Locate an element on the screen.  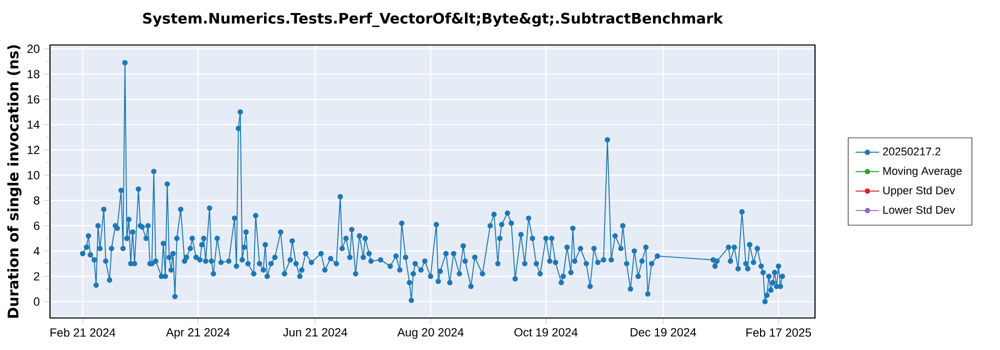
y-tick-label: 6 is located at coordinates (37, 226).